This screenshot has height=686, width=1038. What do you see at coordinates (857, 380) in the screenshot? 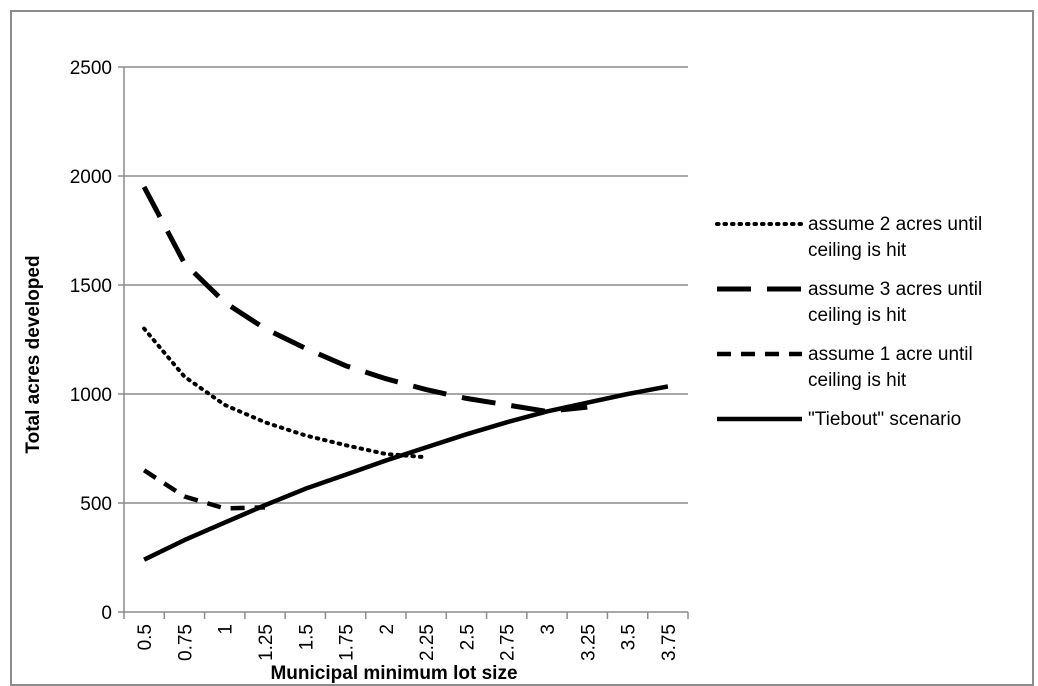
I see `legend-label-3: ceiling is hit` at bounding box center [857, 380].